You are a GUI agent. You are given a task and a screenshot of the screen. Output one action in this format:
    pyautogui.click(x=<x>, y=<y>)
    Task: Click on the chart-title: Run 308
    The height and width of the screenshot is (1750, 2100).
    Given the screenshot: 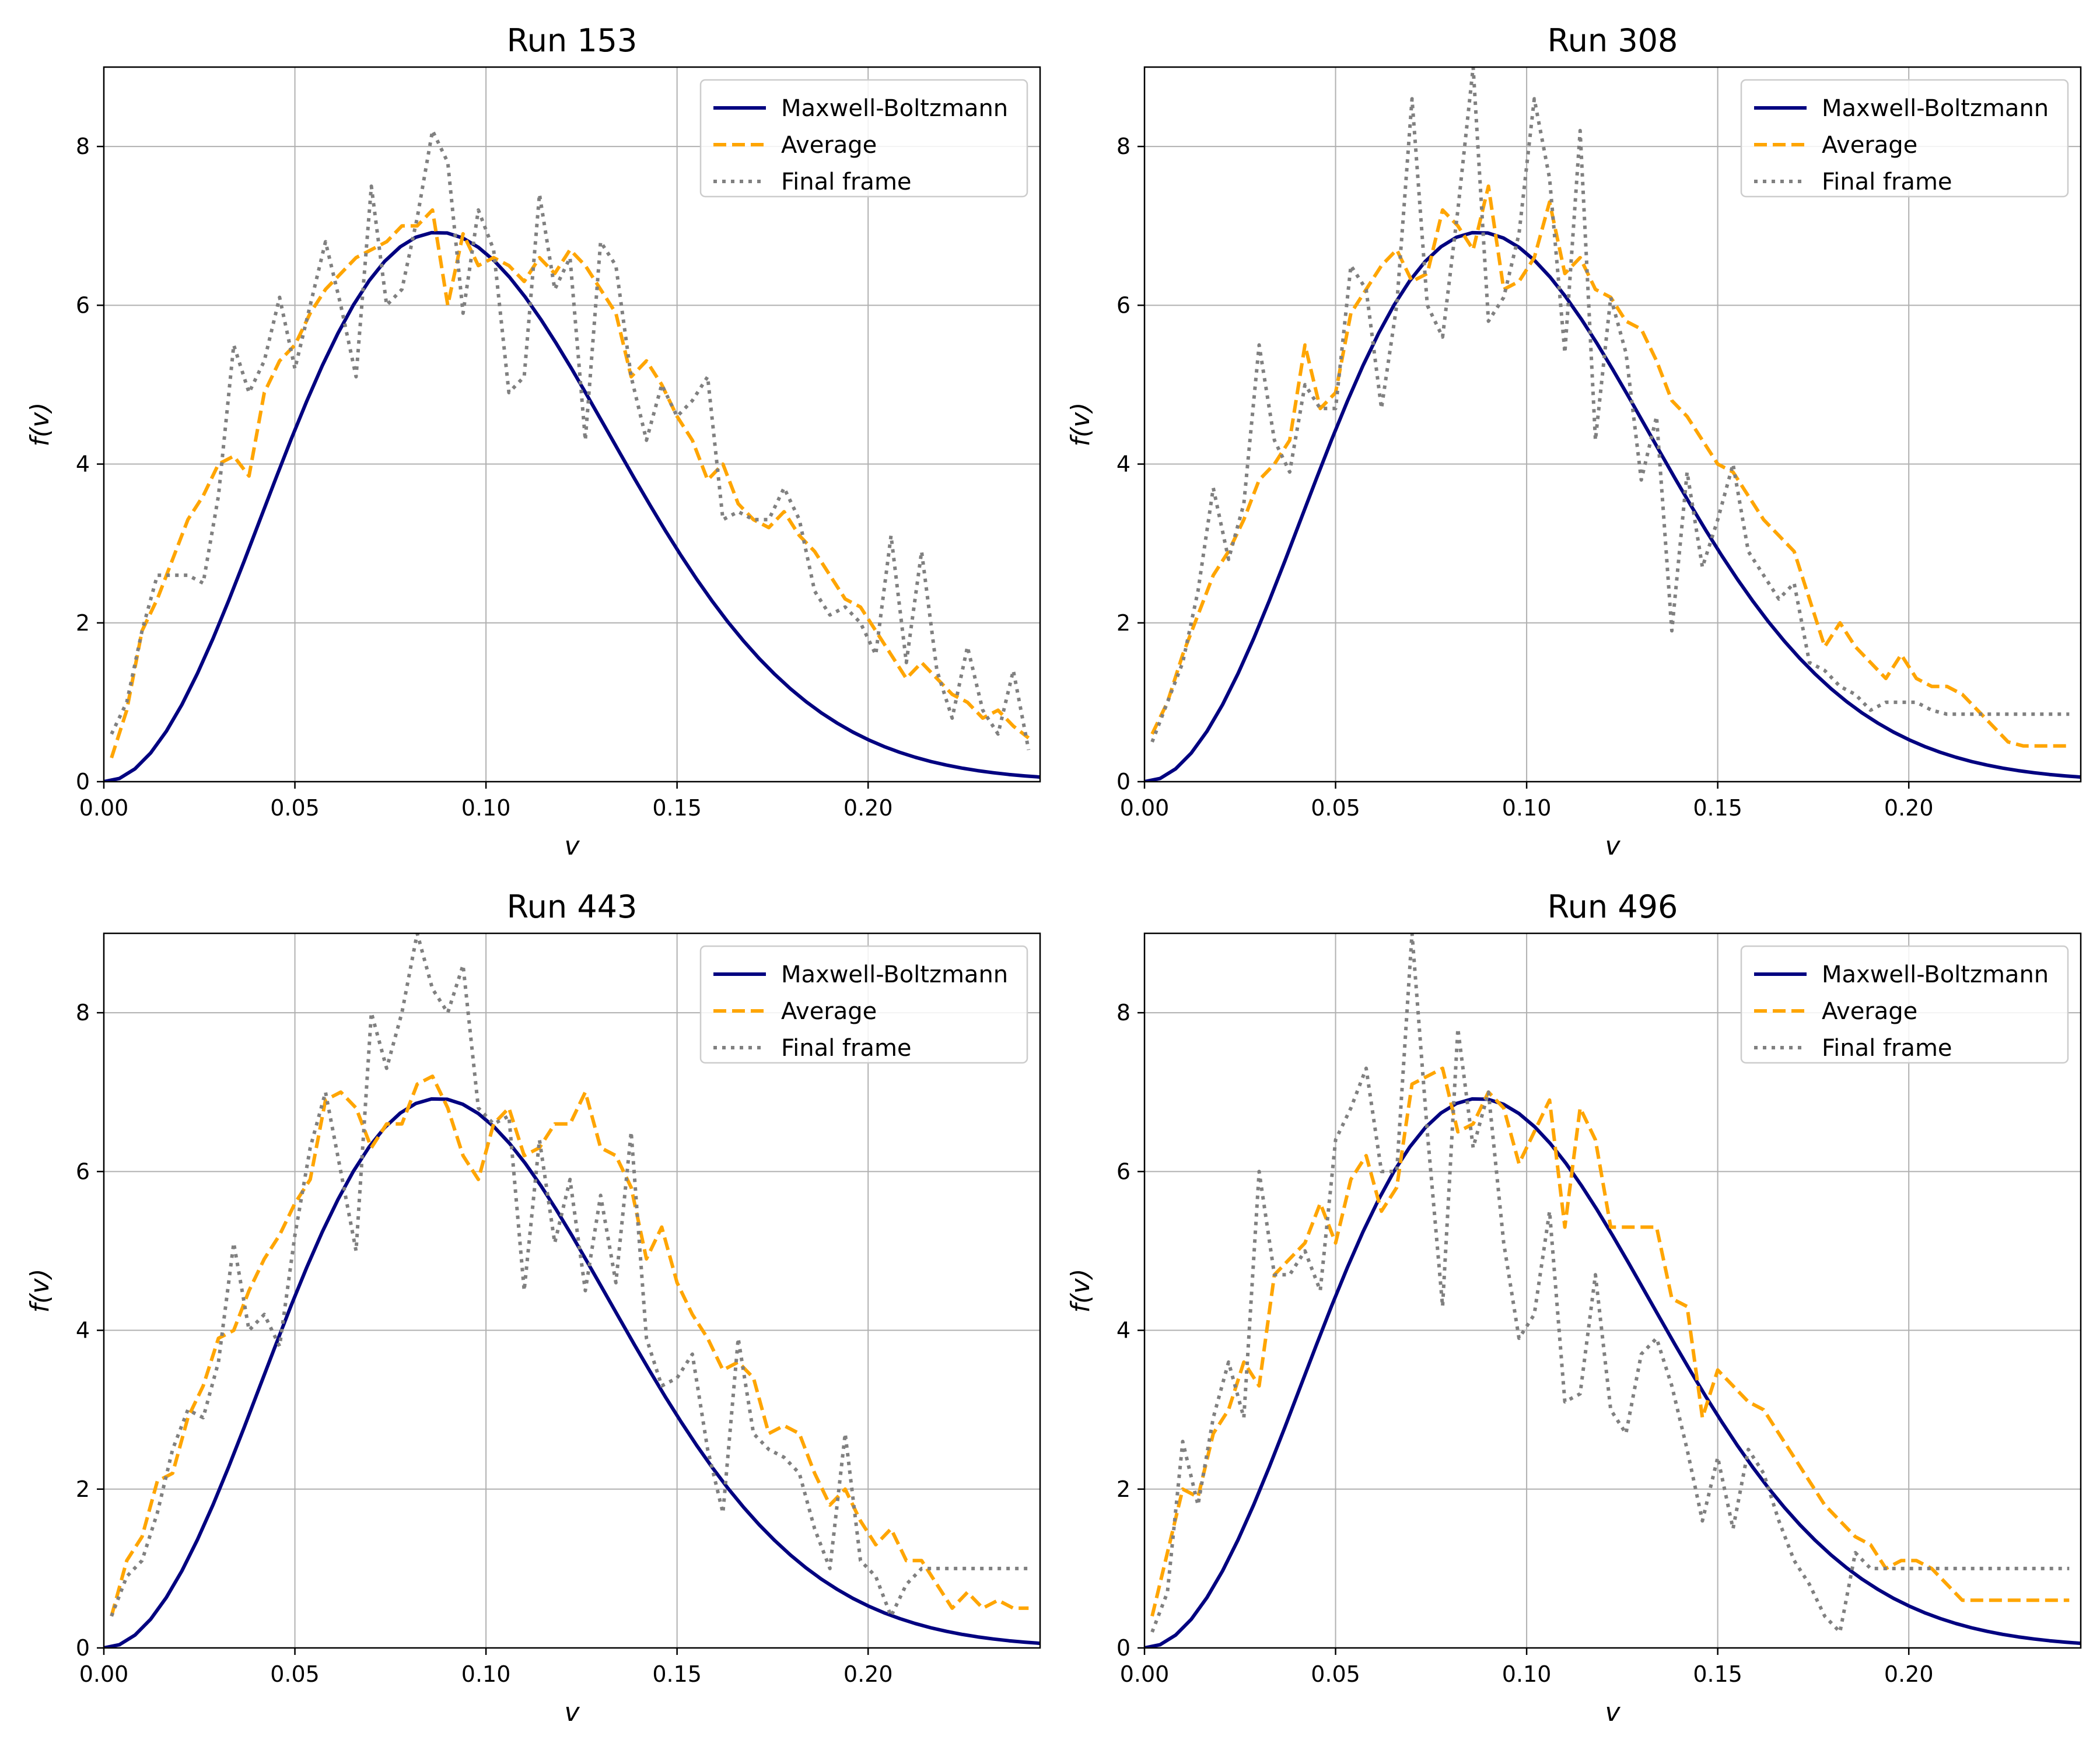 What is the action you would take?
    pyautogui.click(x=1613, y=41)
    